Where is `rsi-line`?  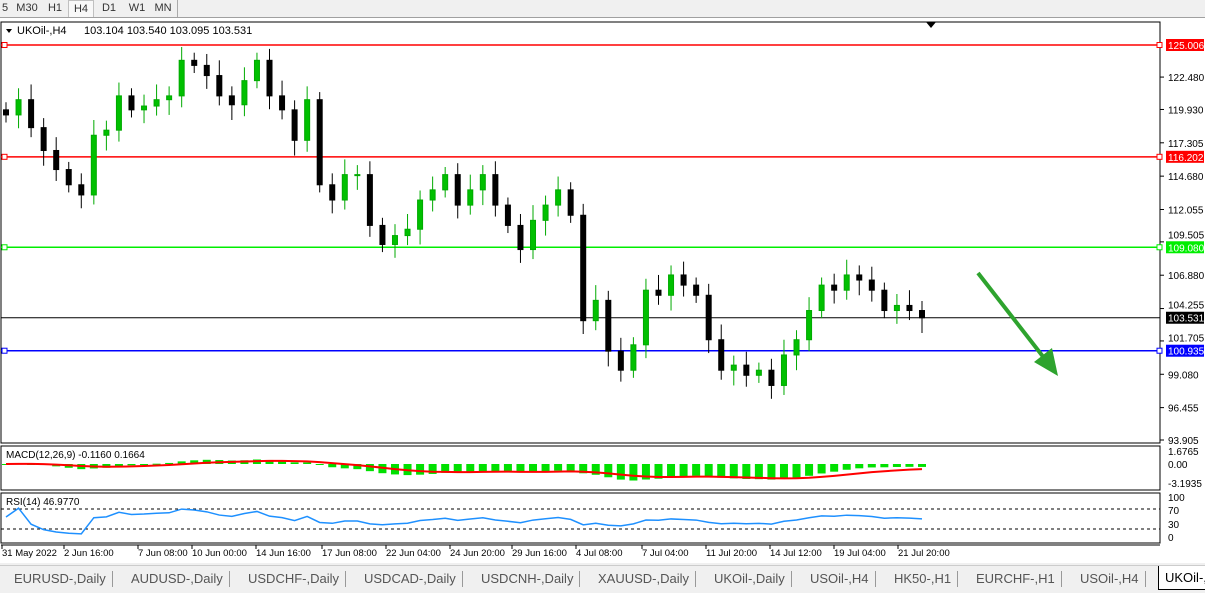 rsi-line is located at coordinates (464, 521).